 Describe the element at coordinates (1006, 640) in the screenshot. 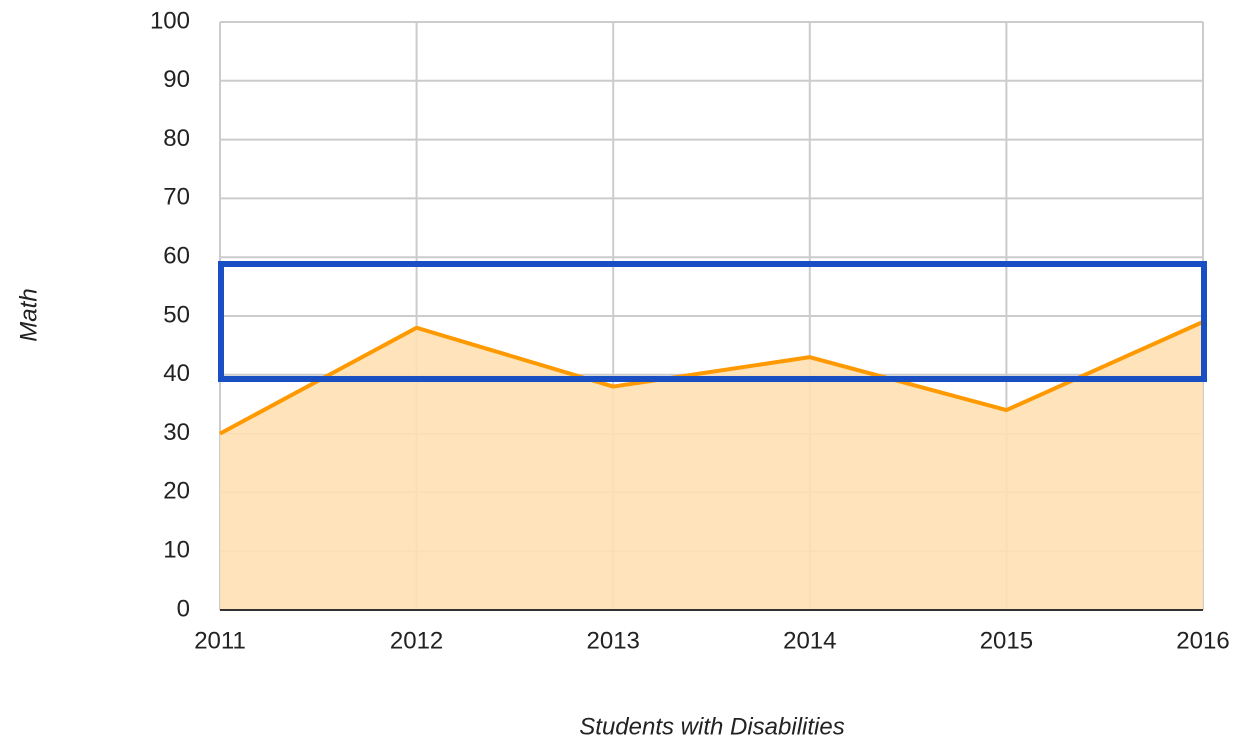

I see `x-tick-label: 2015` at that location.